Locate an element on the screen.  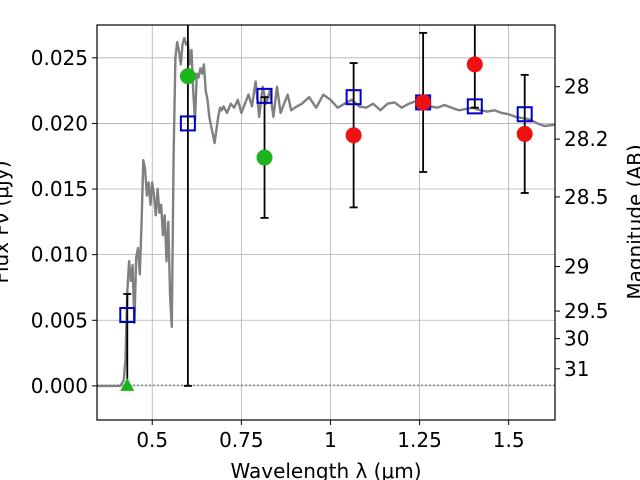
y-tick-label: 0.000 is located at coordinates (59, 386).